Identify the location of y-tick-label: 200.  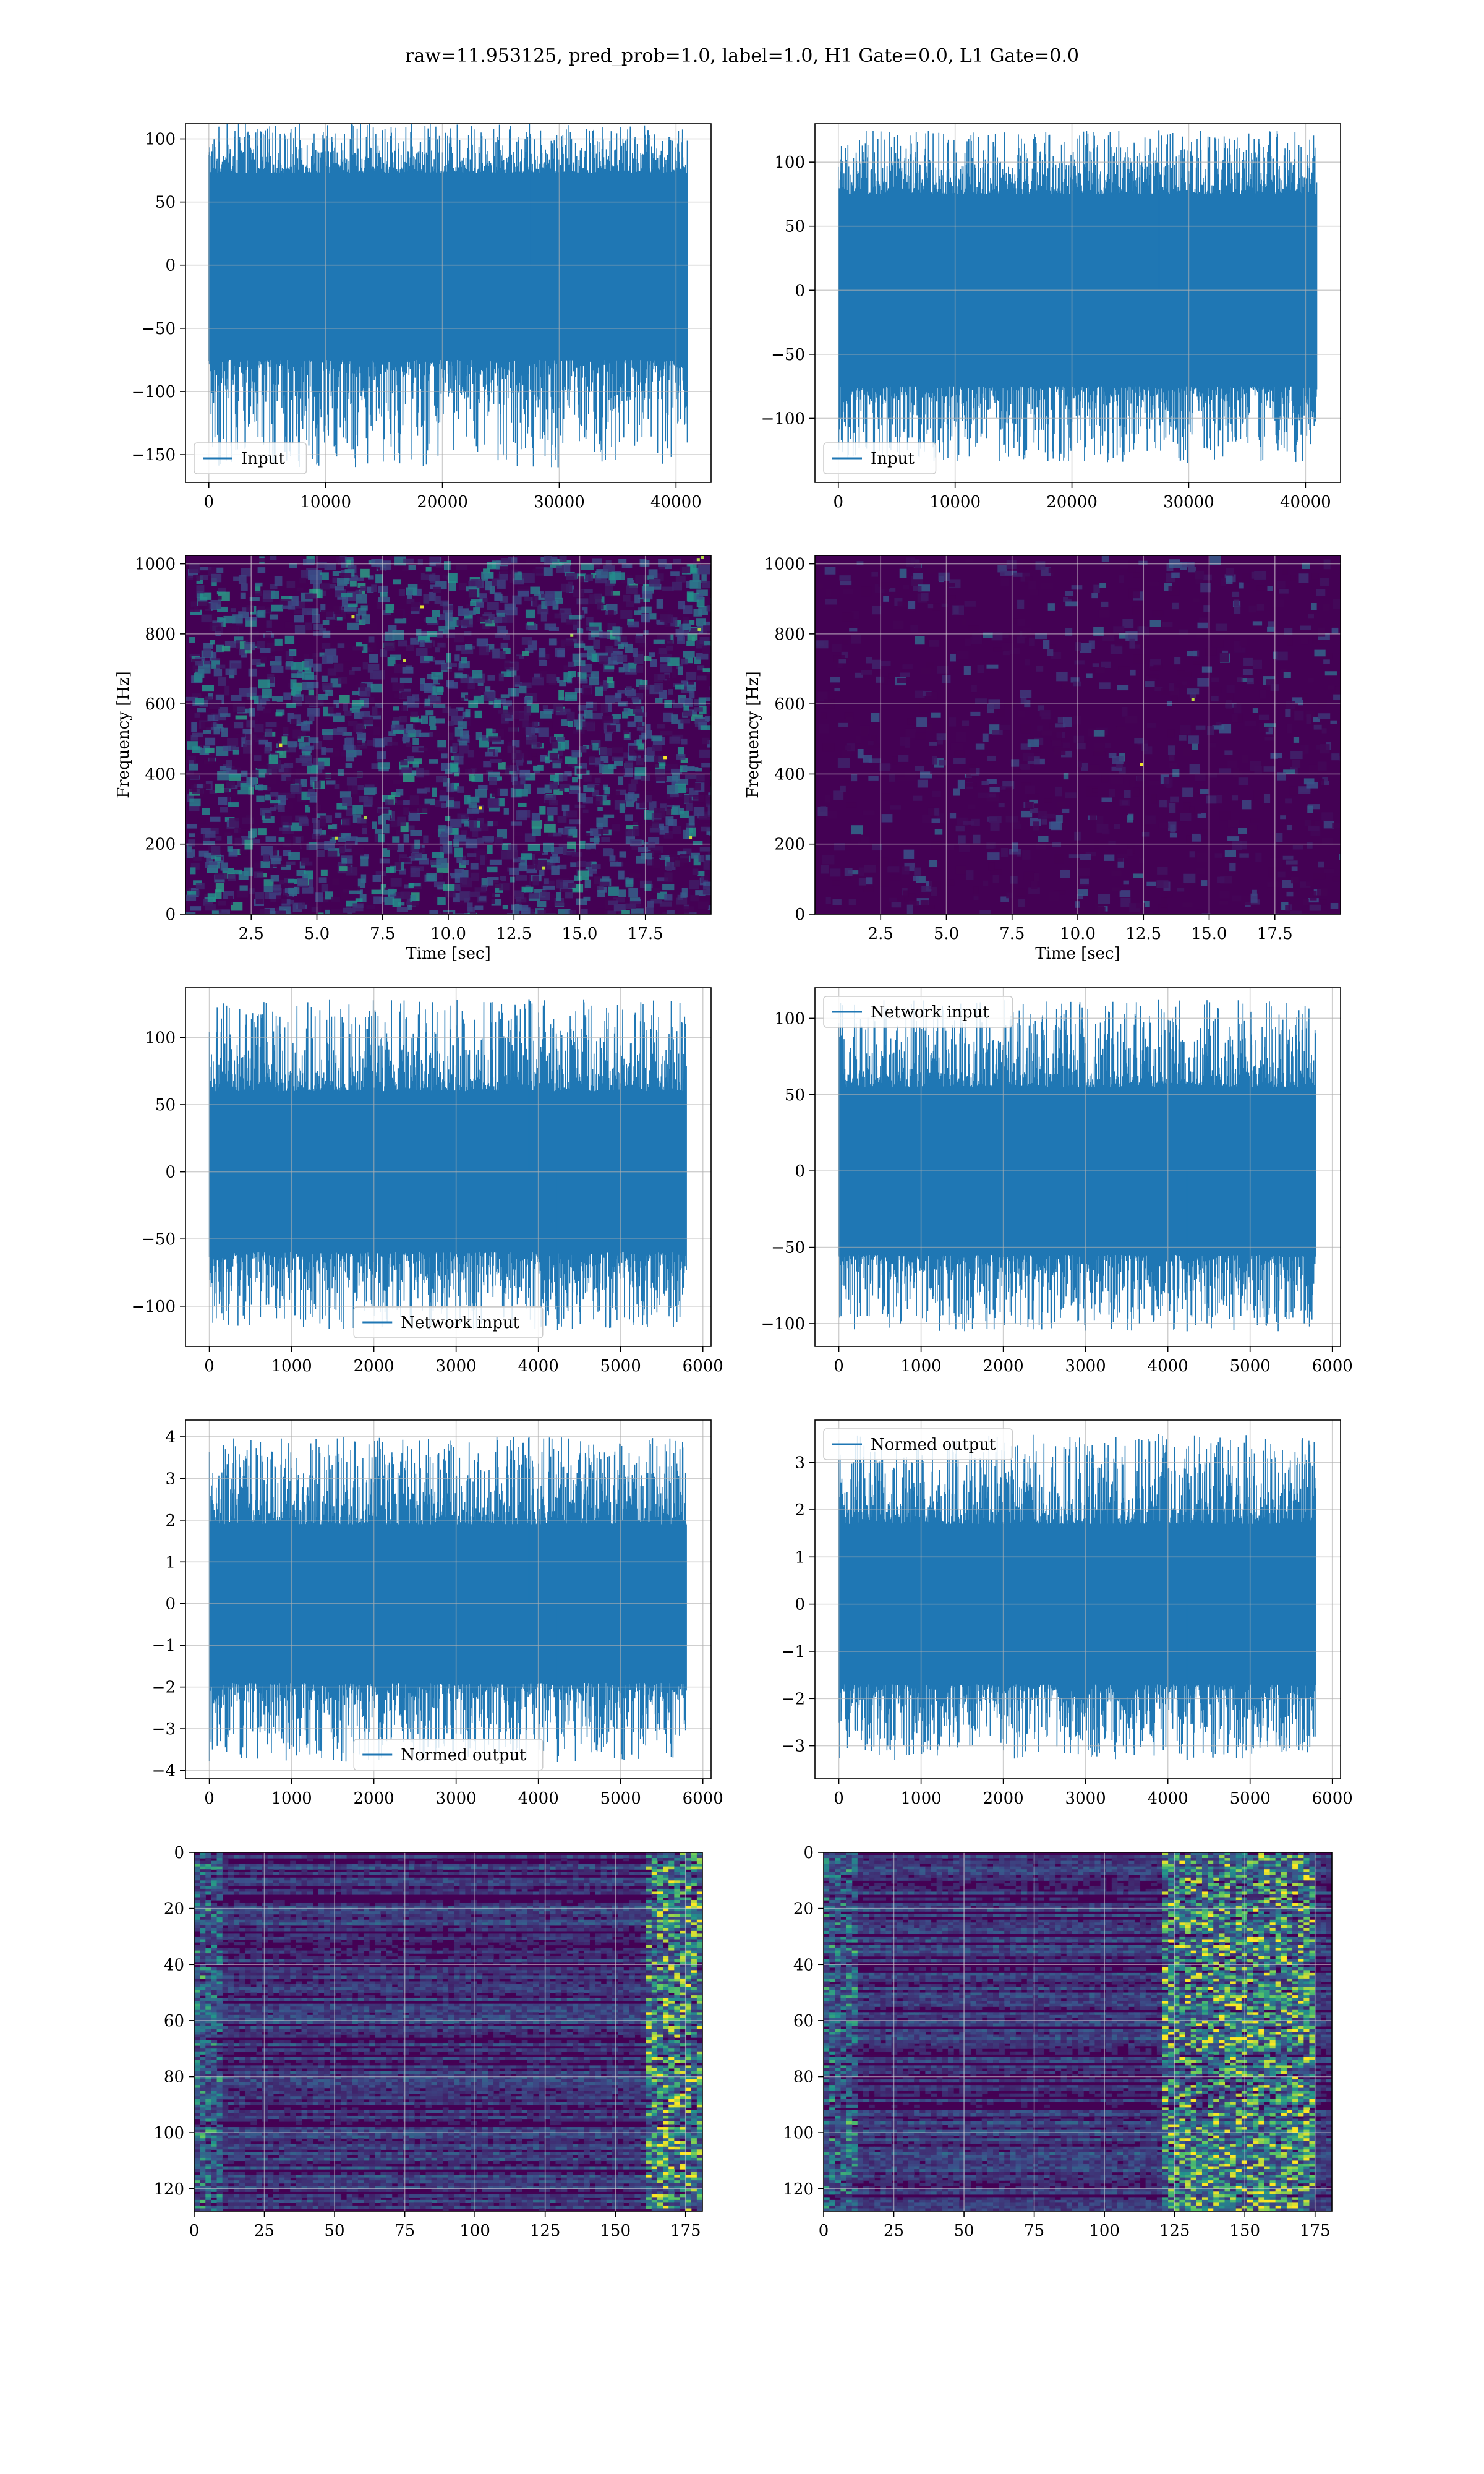
(160, 845).